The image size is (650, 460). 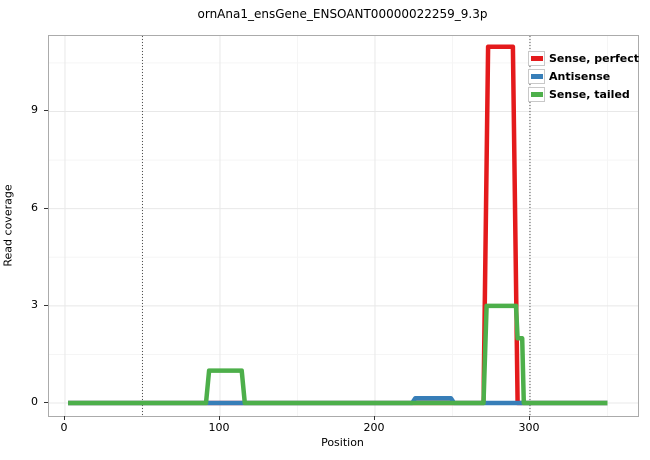 I want to click on x-tick-label: 200, so click(x=374, y=427).